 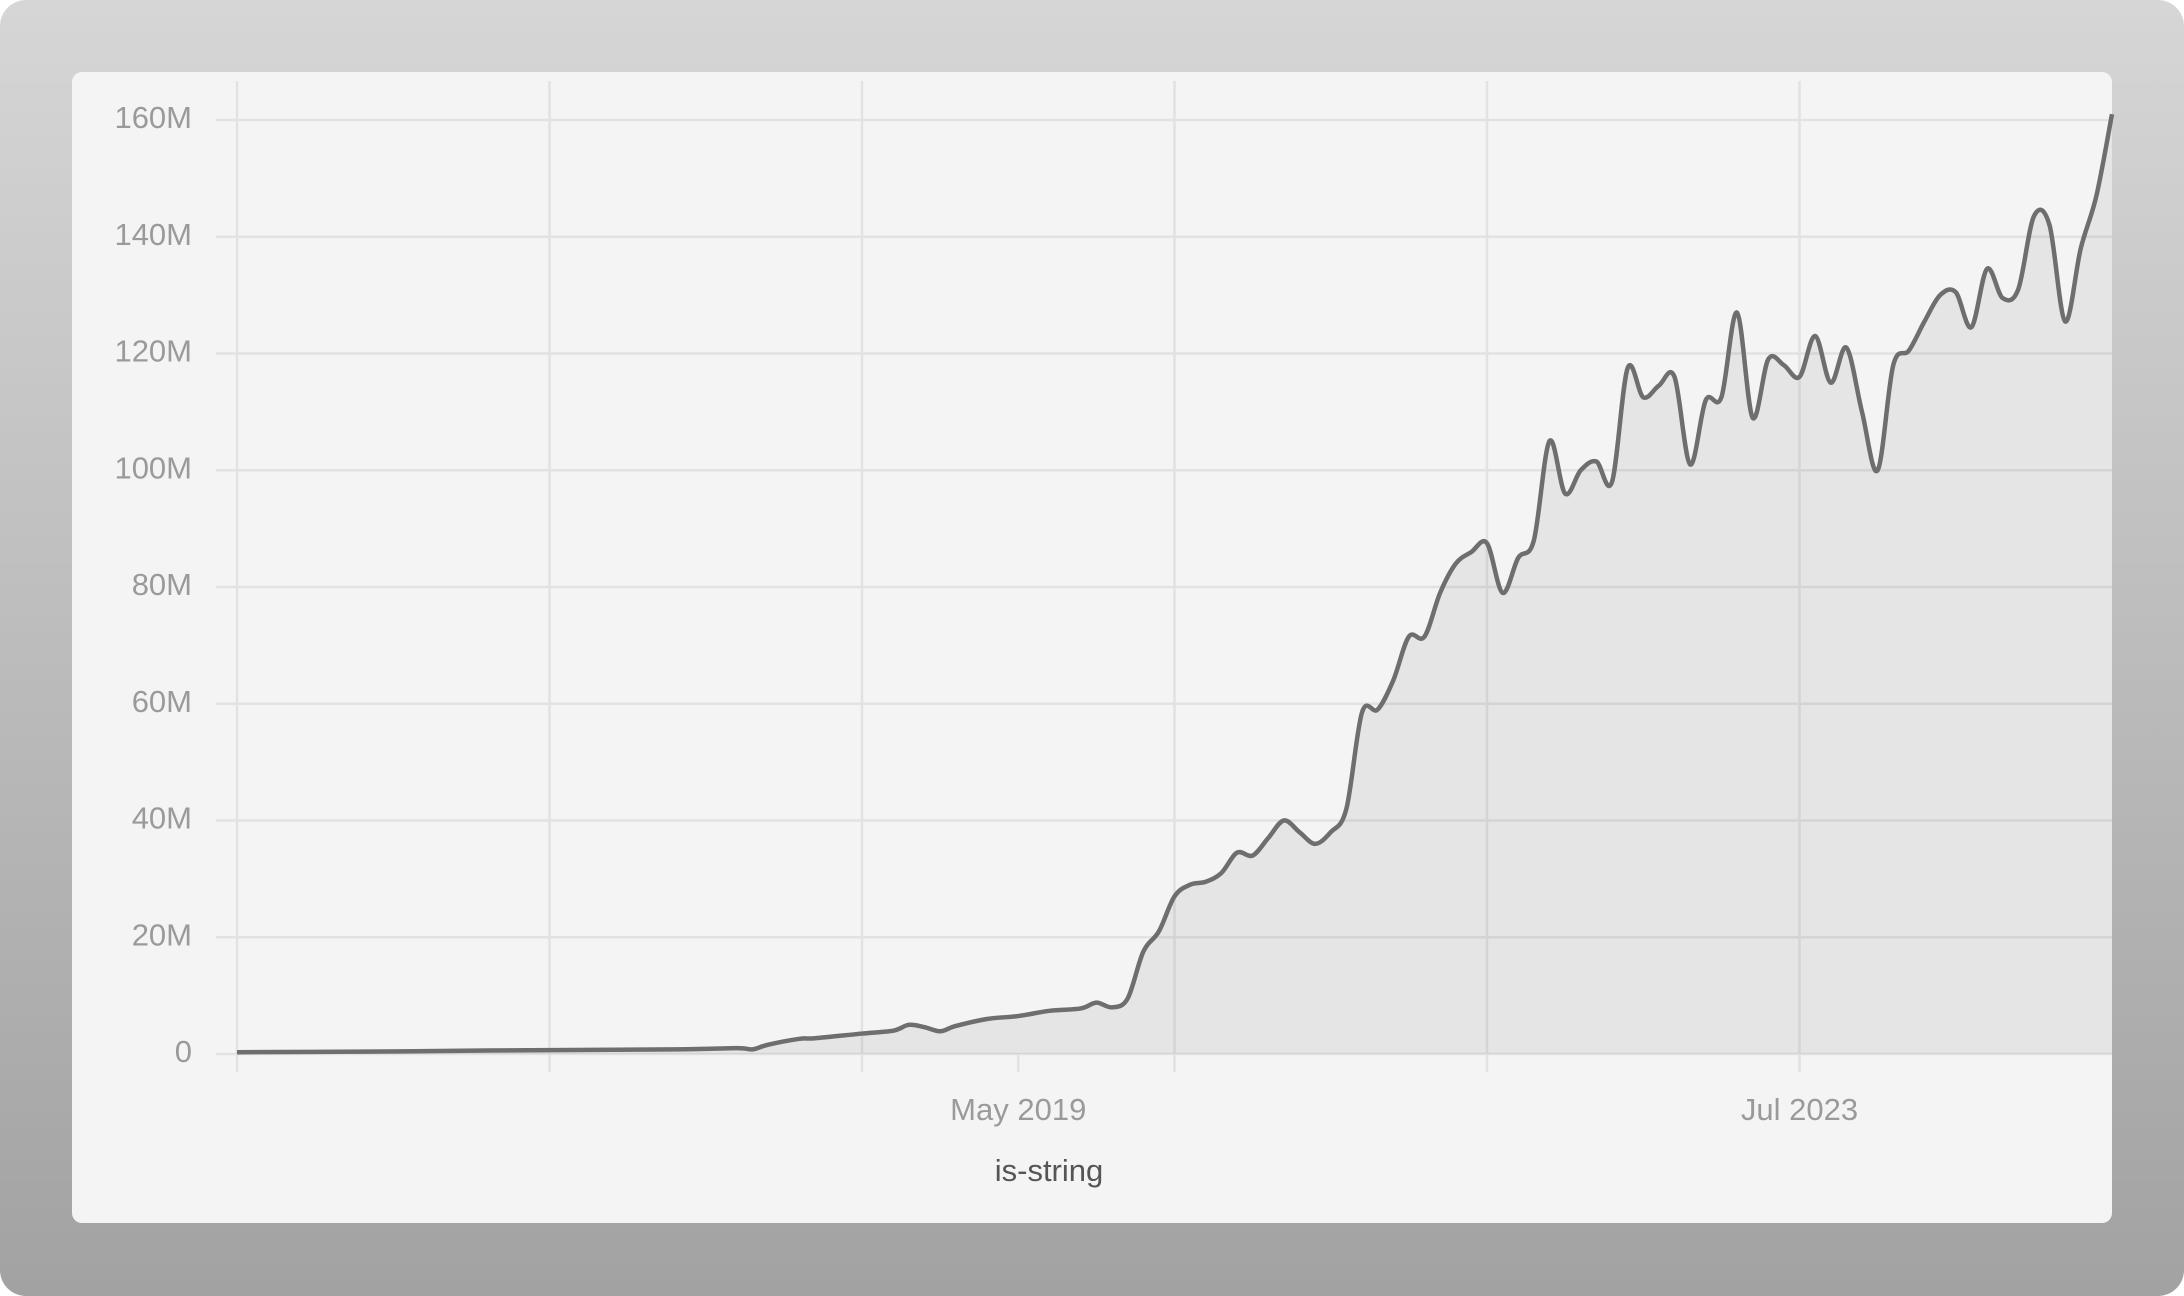 I want to click on y-tick-label: 120M, so click(x=153, y=351).